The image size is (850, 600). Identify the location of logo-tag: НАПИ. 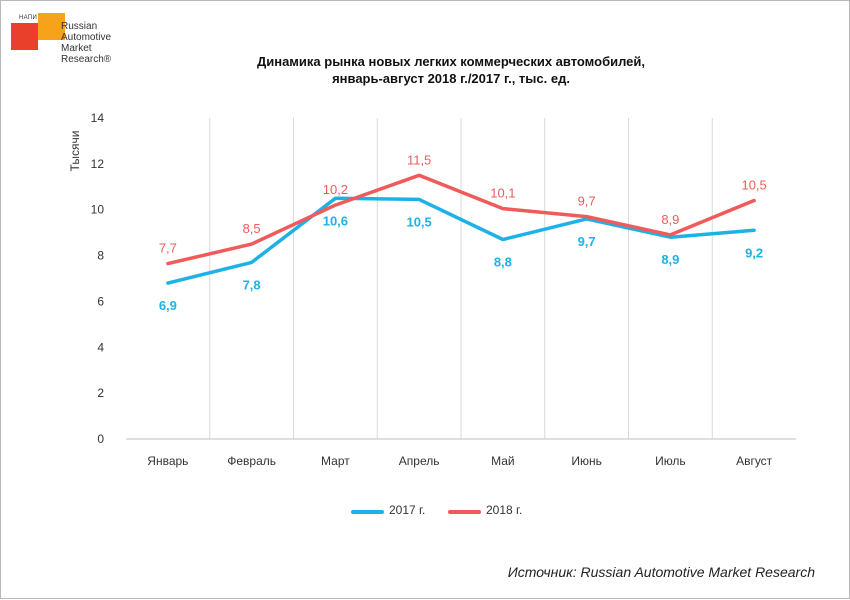
(28, 18).